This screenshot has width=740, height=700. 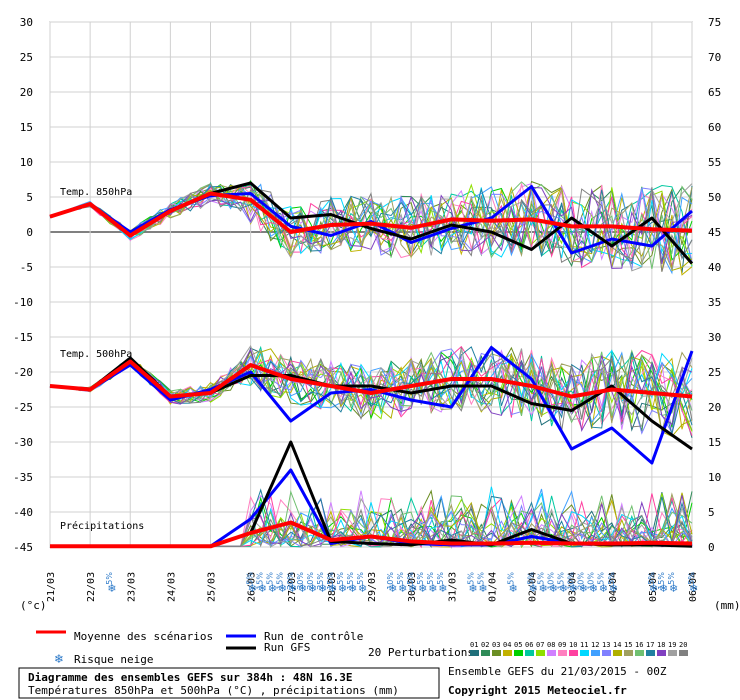 I want to click on date-tick-label: 23/03, so click(x=131, y=587).